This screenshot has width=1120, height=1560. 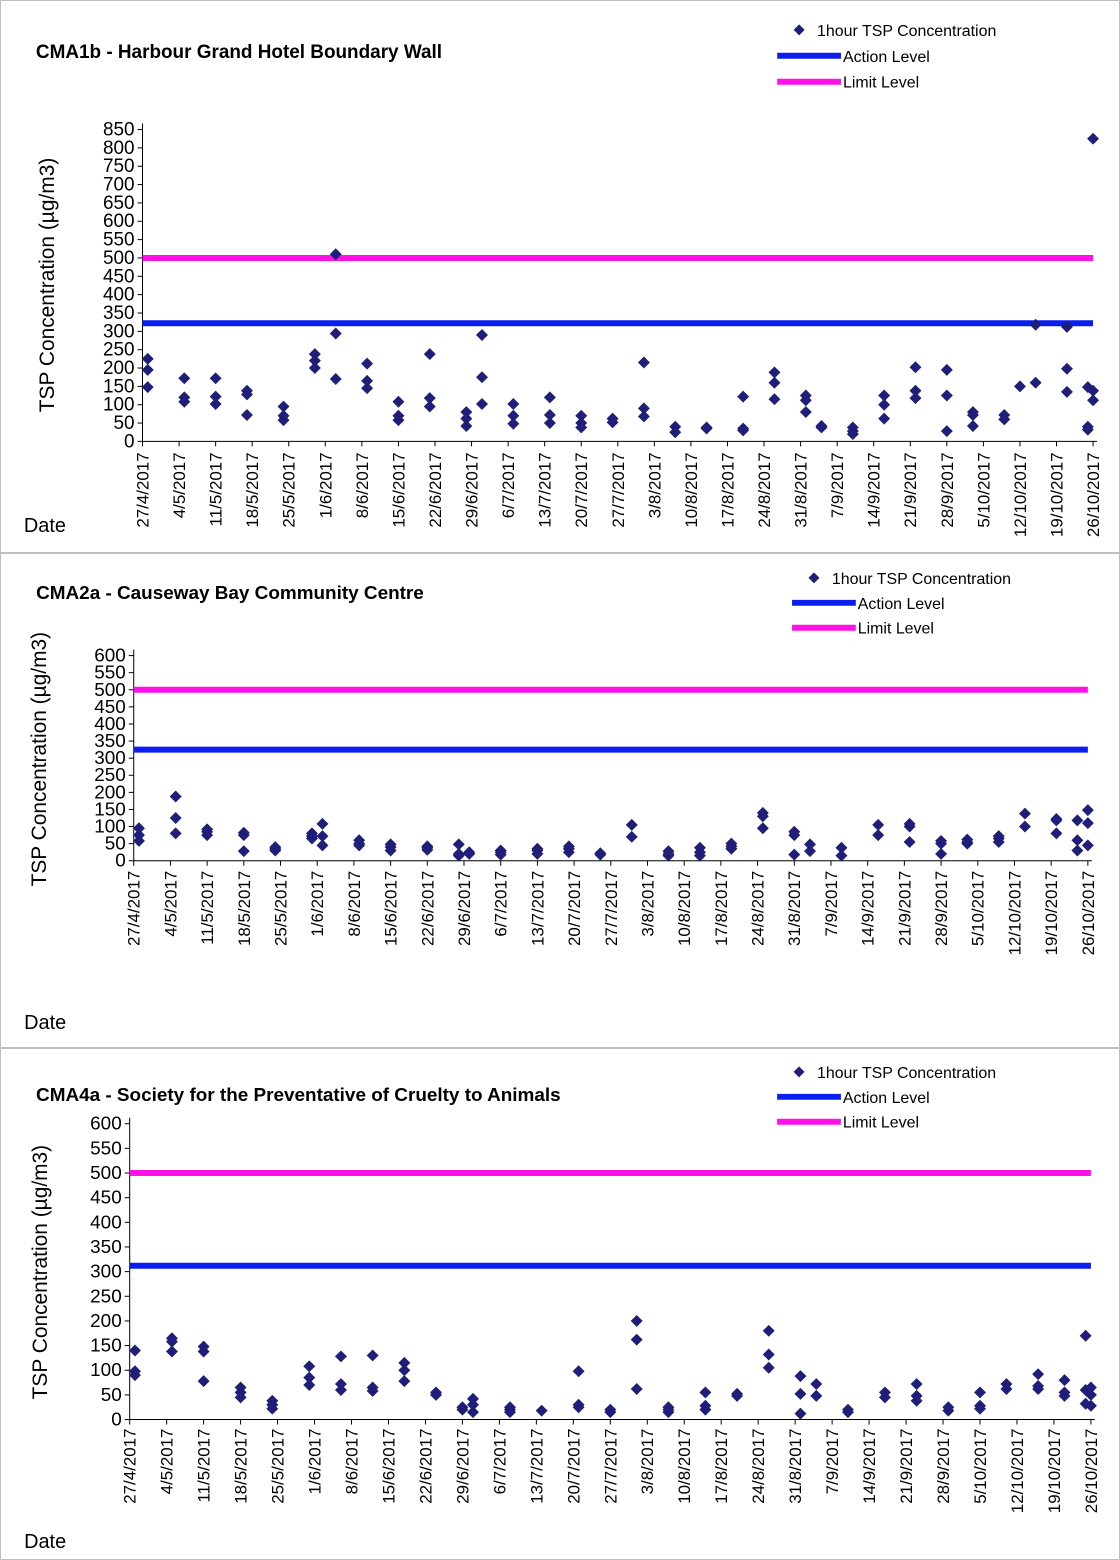 I want to click on y-tick-label: 0, so click(x=120, y=861).